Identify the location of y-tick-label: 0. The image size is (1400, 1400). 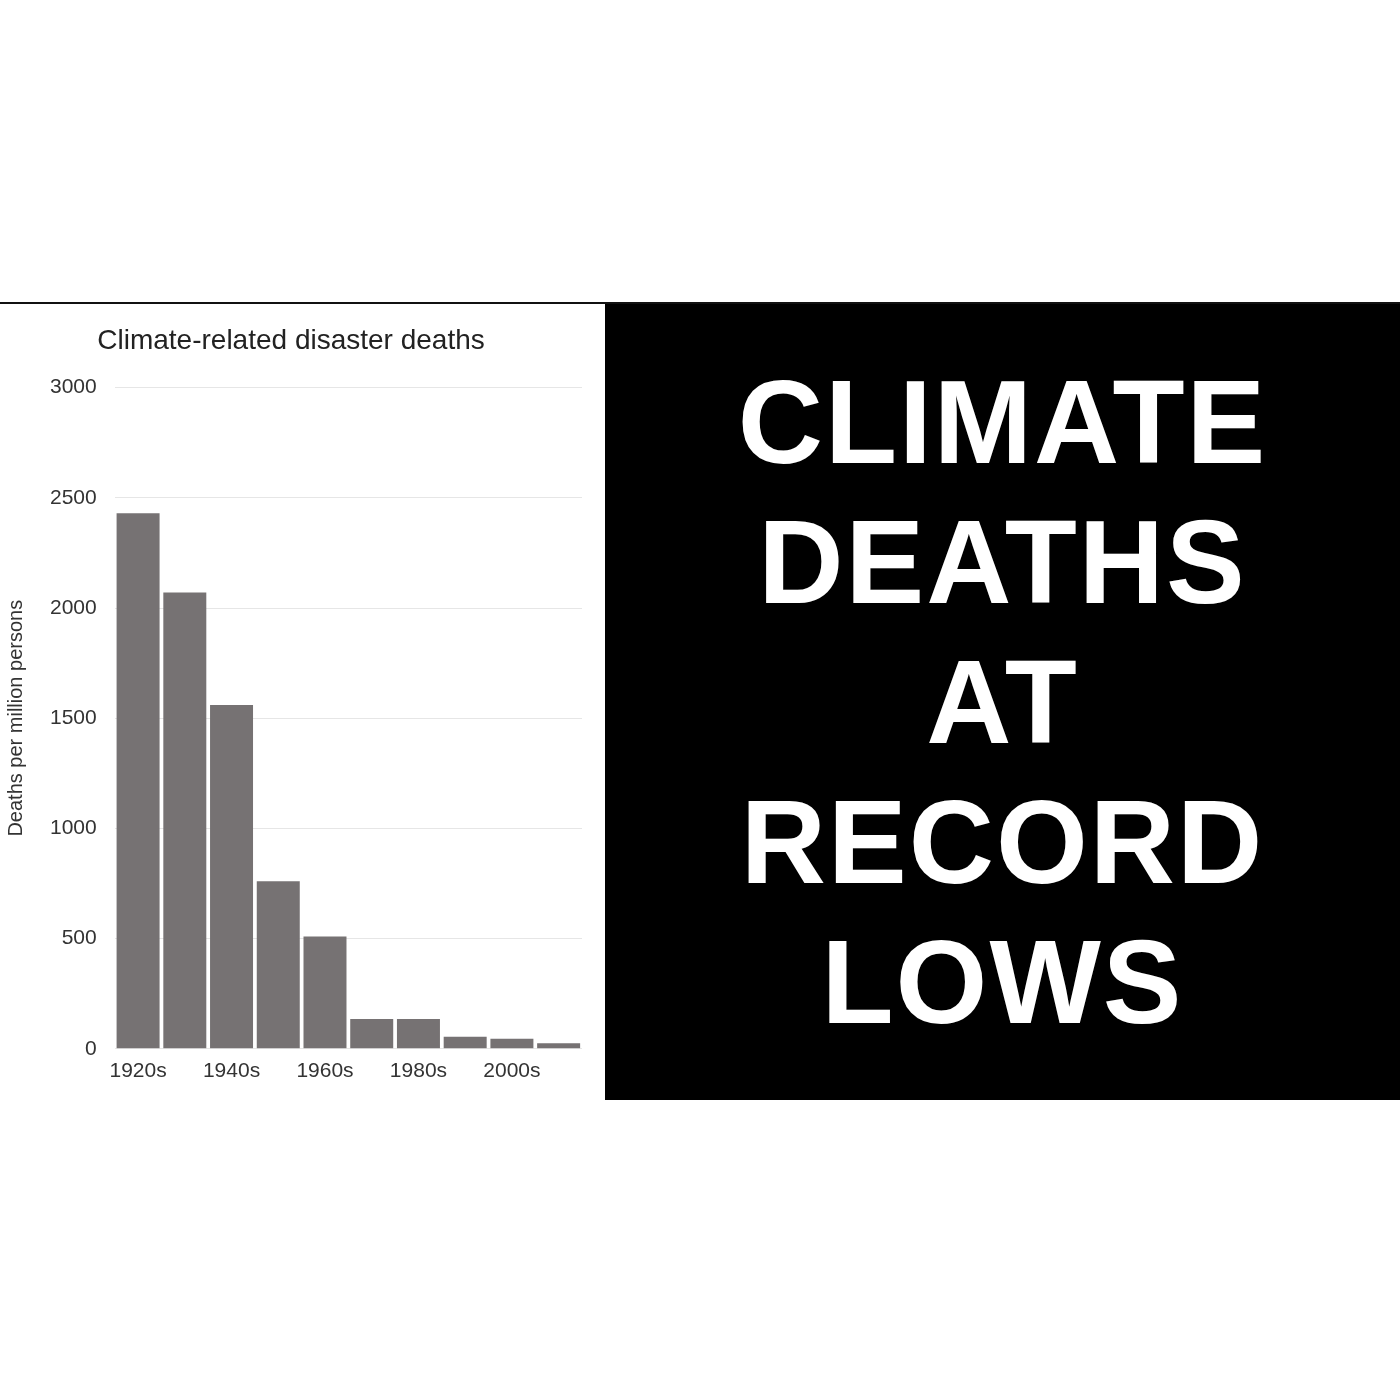
(91, 1047).